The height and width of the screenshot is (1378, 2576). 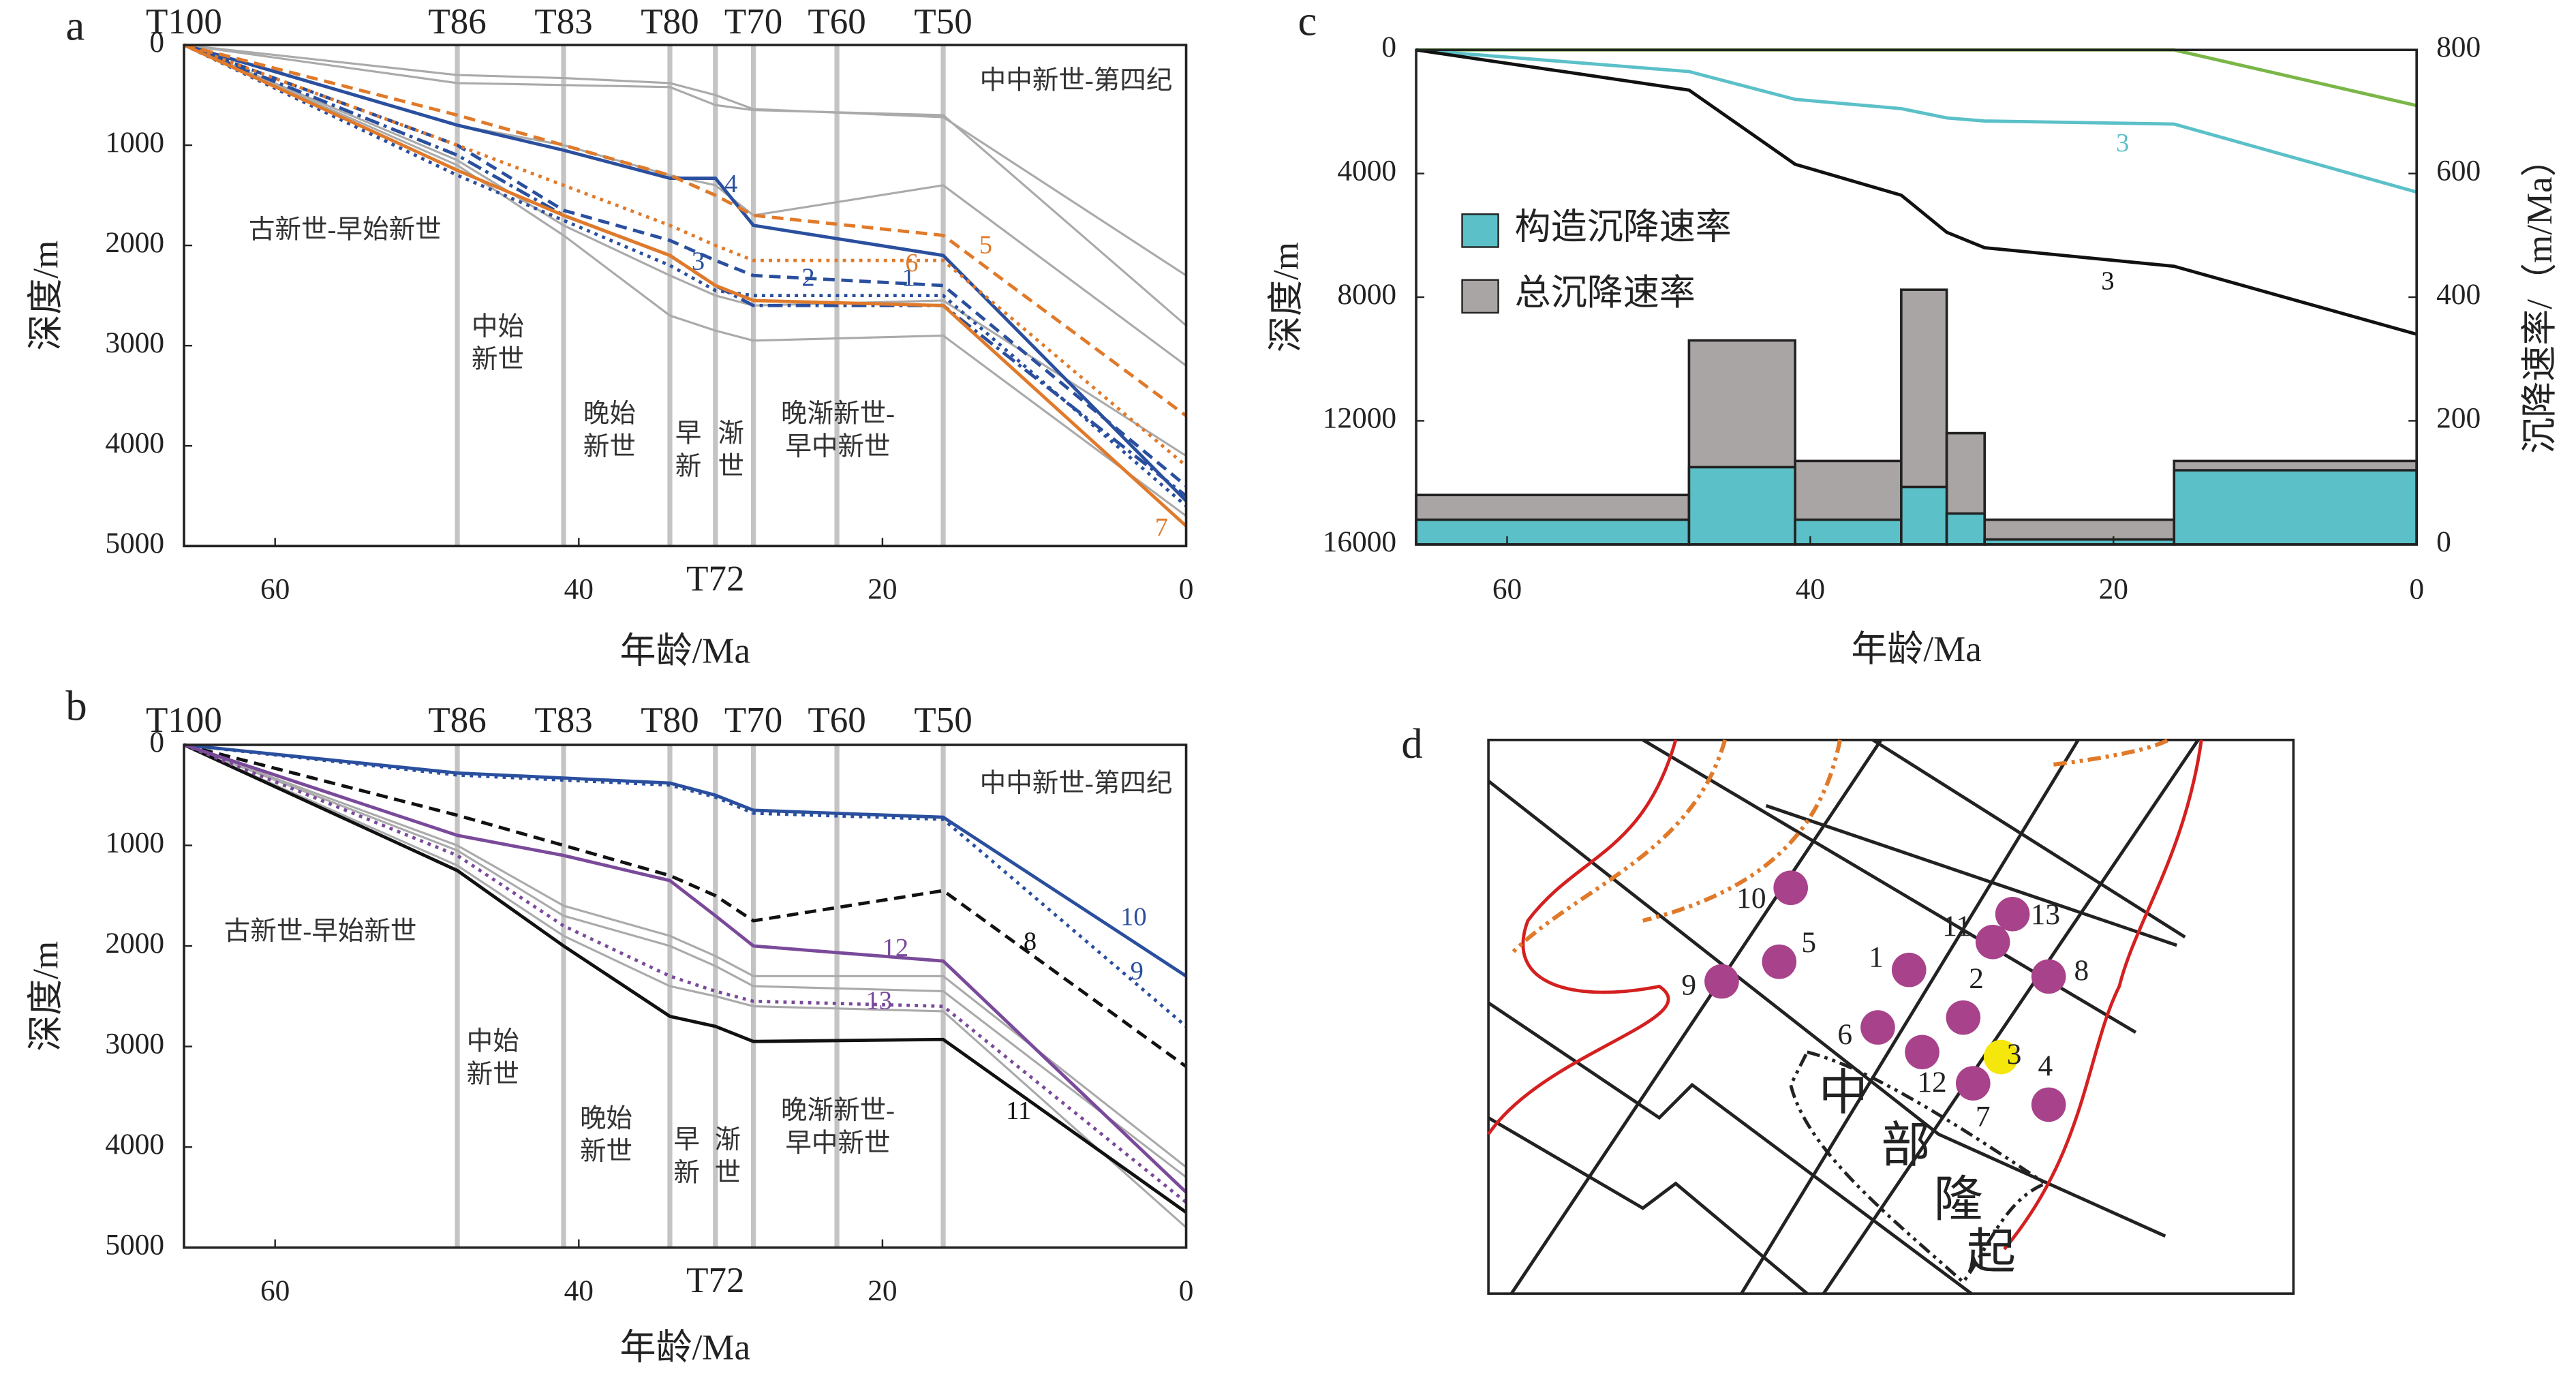 I want to click on well-label: 12, so click(x=1932, y=1082).